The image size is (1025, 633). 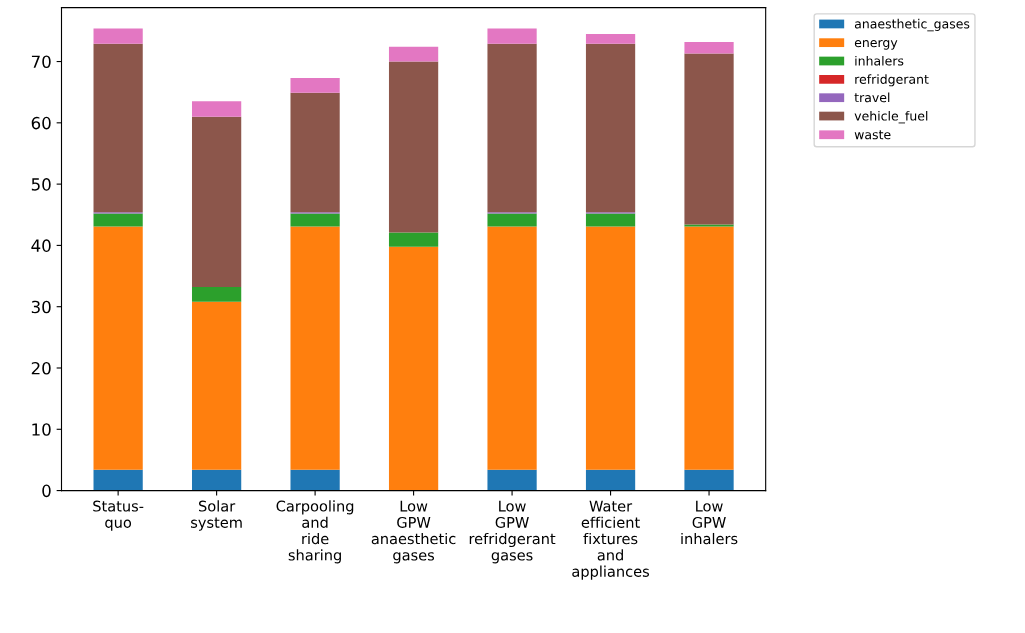 What do you see at coordinates (315, 532) in the screenshot?
I see `x-tick-label: Carpooling and ride sharing` at bounding box center [315, 532].